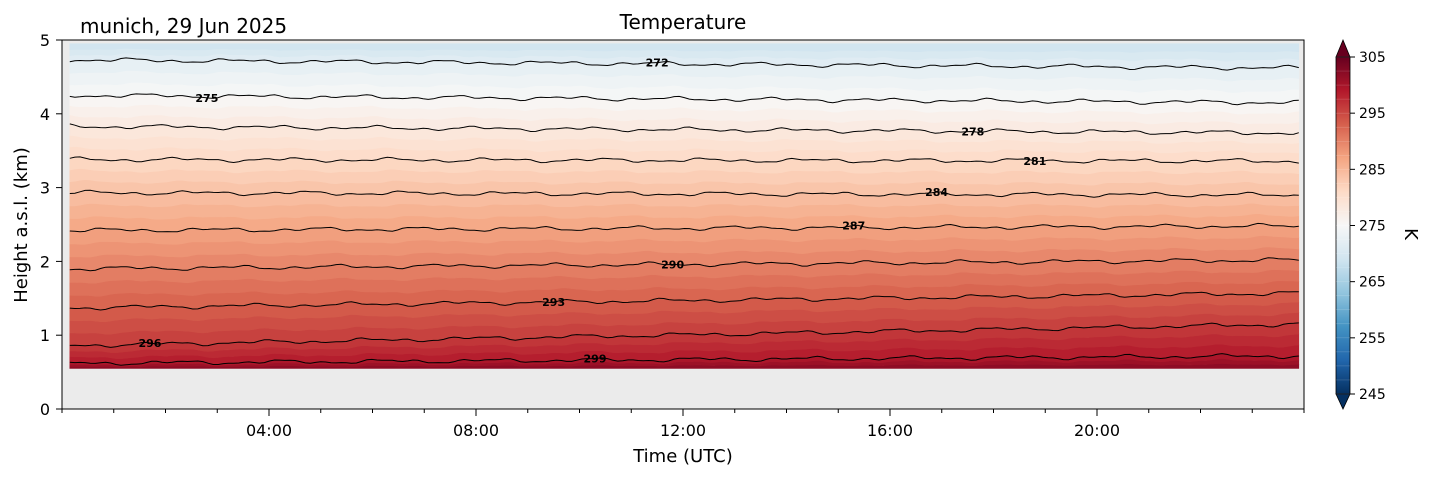 This screenshot has height=478, width=1429. What do you see at coordinates (1343, 401) in the screenshot?
I see `colorbar-min-arrow` at bounding box center [1343, 401].